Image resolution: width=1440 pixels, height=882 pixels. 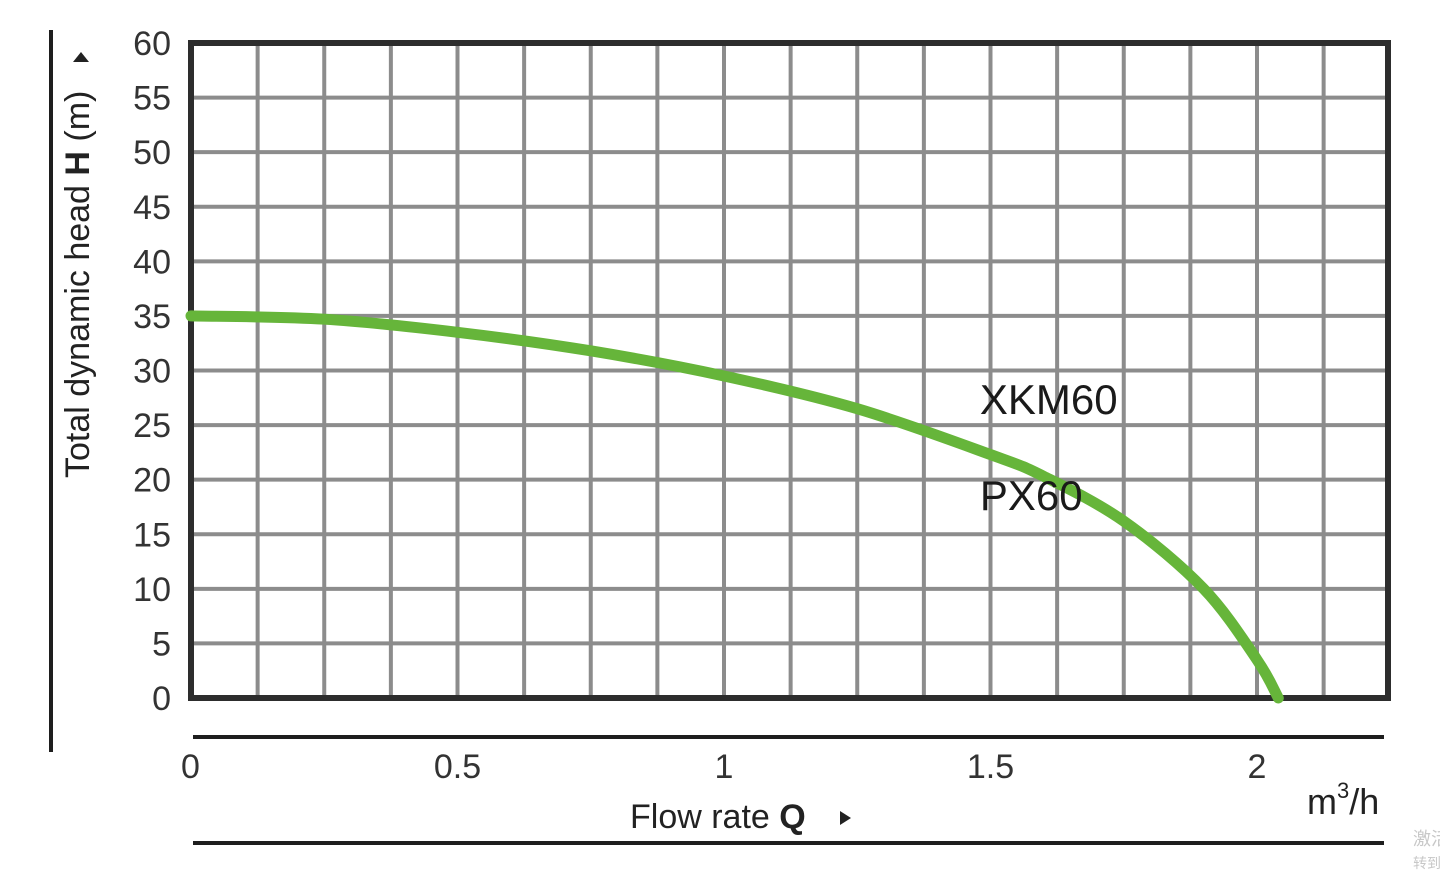 I want to click on y-tick-label: 5, so click(x=161, y=644).